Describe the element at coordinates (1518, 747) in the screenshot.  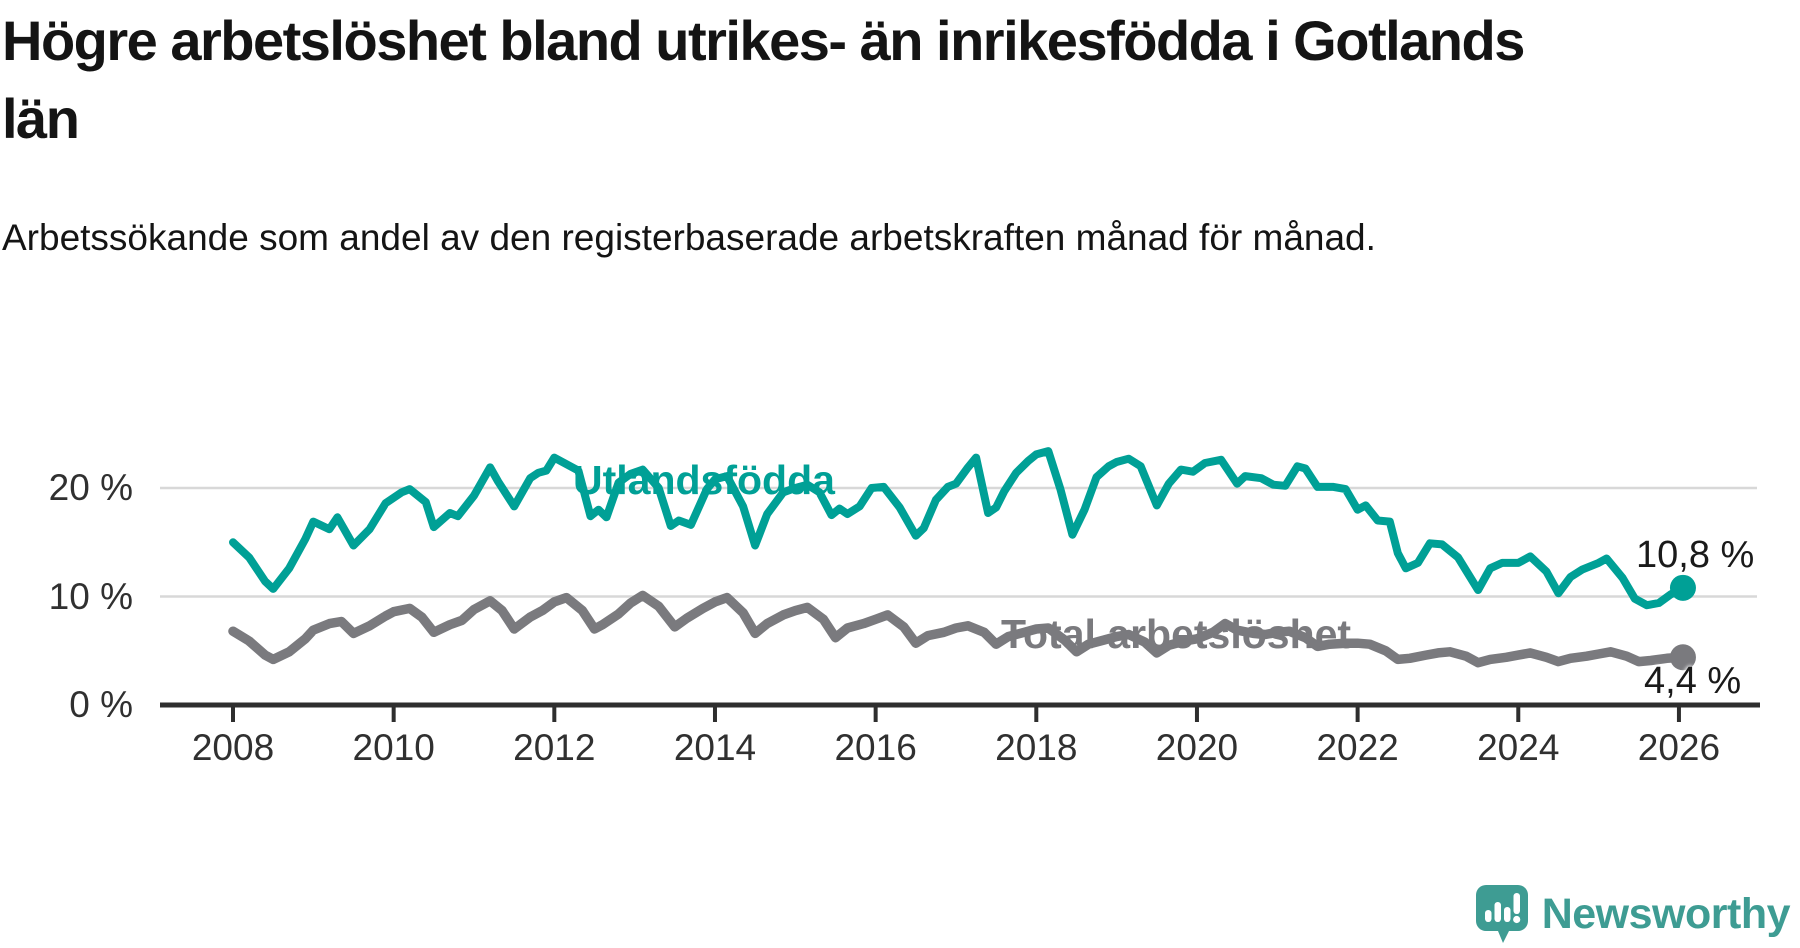
I see `x-tick-label: 2024` at that location.